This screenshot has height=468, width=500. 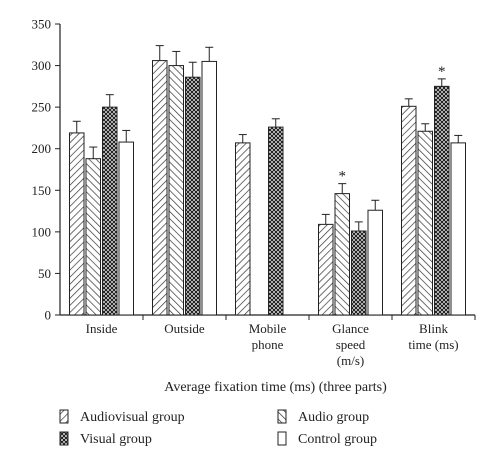 I want to click on legend-label: Audiovisual group, so click(x=132, y=417).